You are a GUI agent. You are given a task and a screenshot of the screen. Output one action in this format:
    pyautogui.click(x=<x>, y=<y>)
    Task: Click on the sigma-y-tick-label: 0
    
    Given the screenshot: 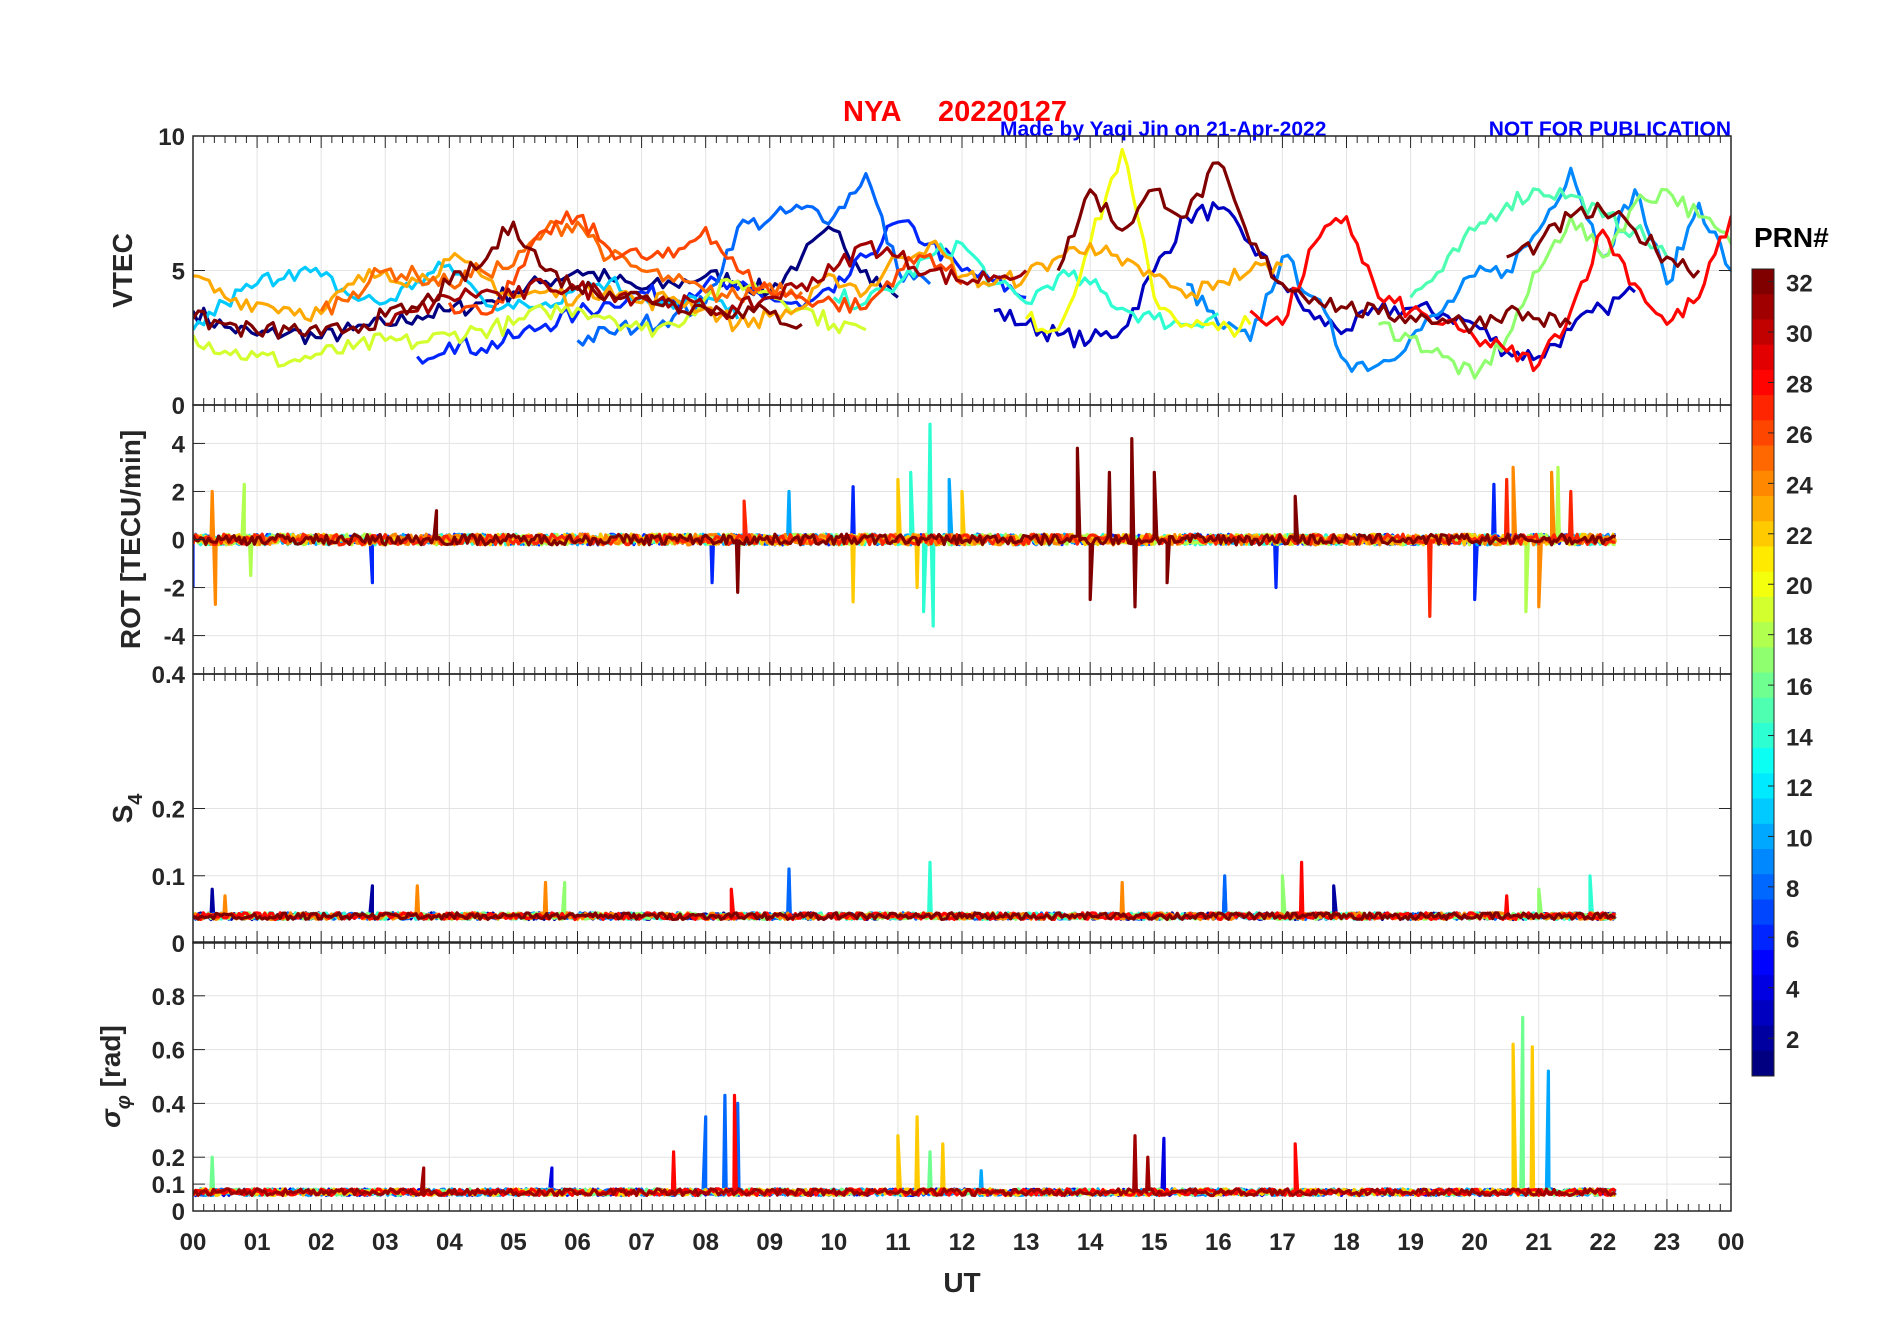 What is the action you would take?
    pyautogui.click(x=178, y=1212)
    